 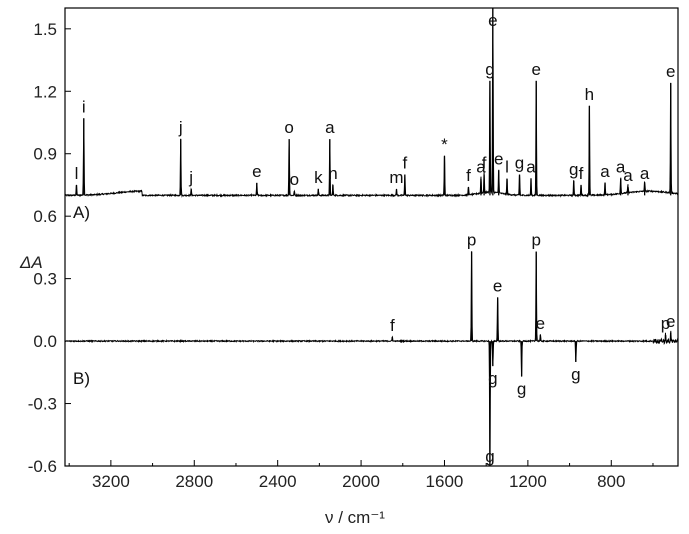 I want to click on peak-label: *, so click(x=444, y=144).